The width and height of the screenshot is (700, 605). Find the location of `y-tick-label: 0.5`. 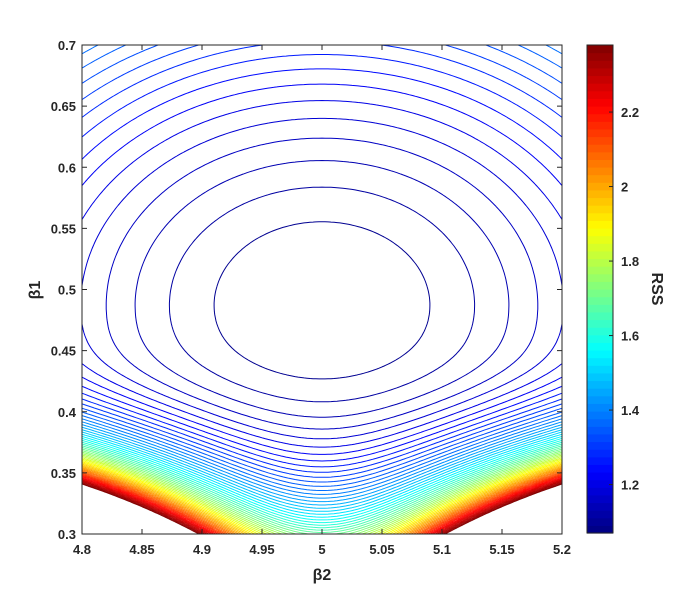

y-tick-label: 0.5 is located at coordinates (67, 290).